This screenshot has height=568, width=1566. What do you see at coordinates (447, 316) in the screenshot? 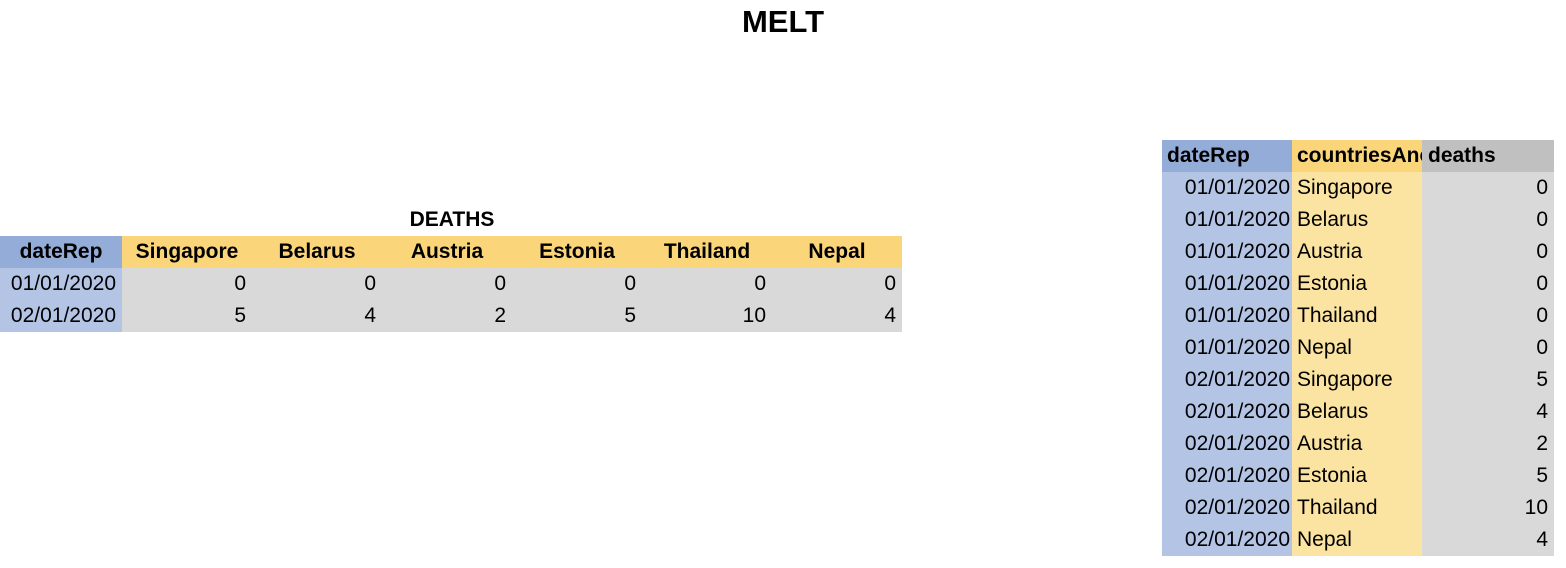
I see `wide-value-cell: 2` at bounding box center [447, 316].